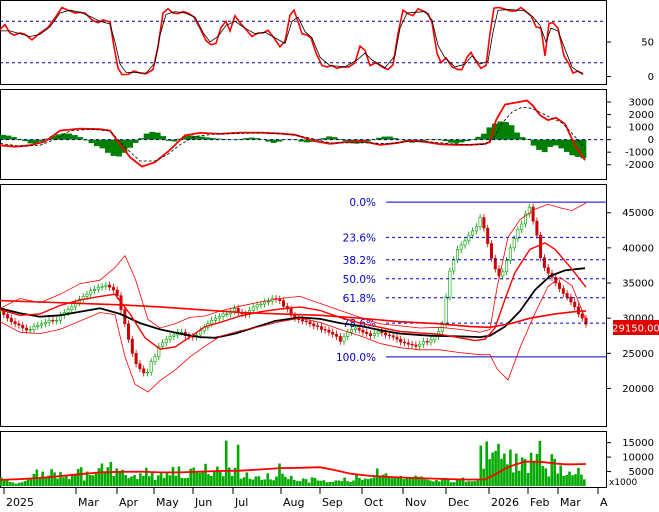 Image resolution: width=659 pixels, height=512 pixels. I want to click on stochastic-series-line, so click(292, 41).